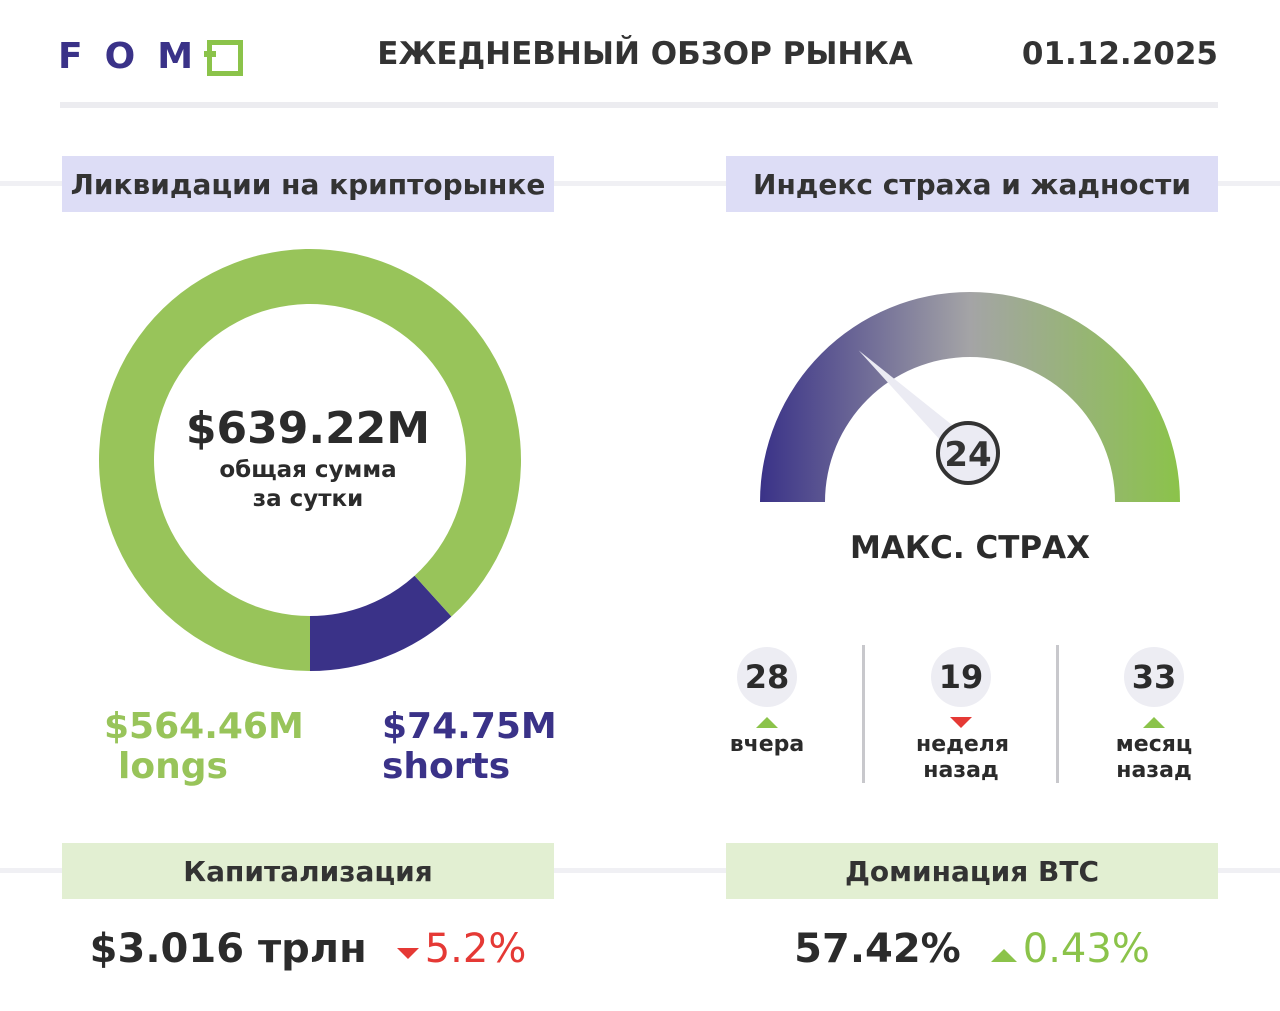  Describe the element at coordinates (228, 949) in the screenshot. I see `capitalization-value: $3.016 трлн` at that location.